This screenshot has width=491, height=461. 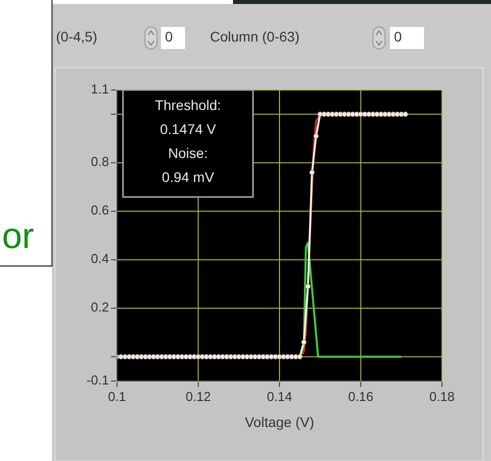 I want to click on x-tick-label: 0.12, so click(x=198, y=396).